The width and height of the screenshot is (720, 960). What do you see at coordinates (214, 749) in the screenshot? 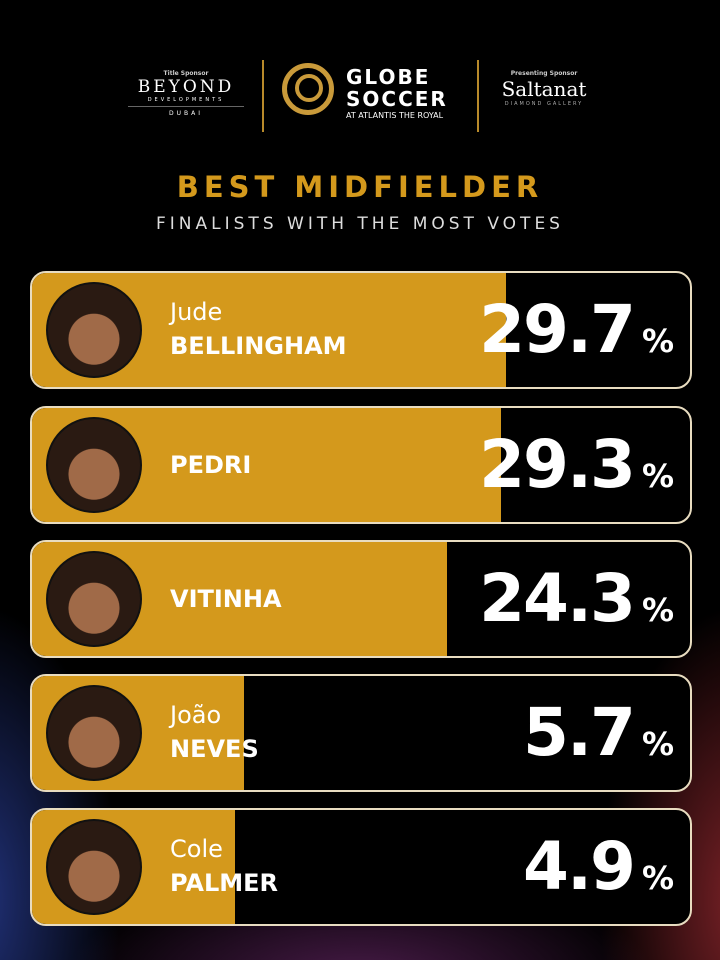
I see `player-last-name: NEVES` at bounding box center [214, 749].